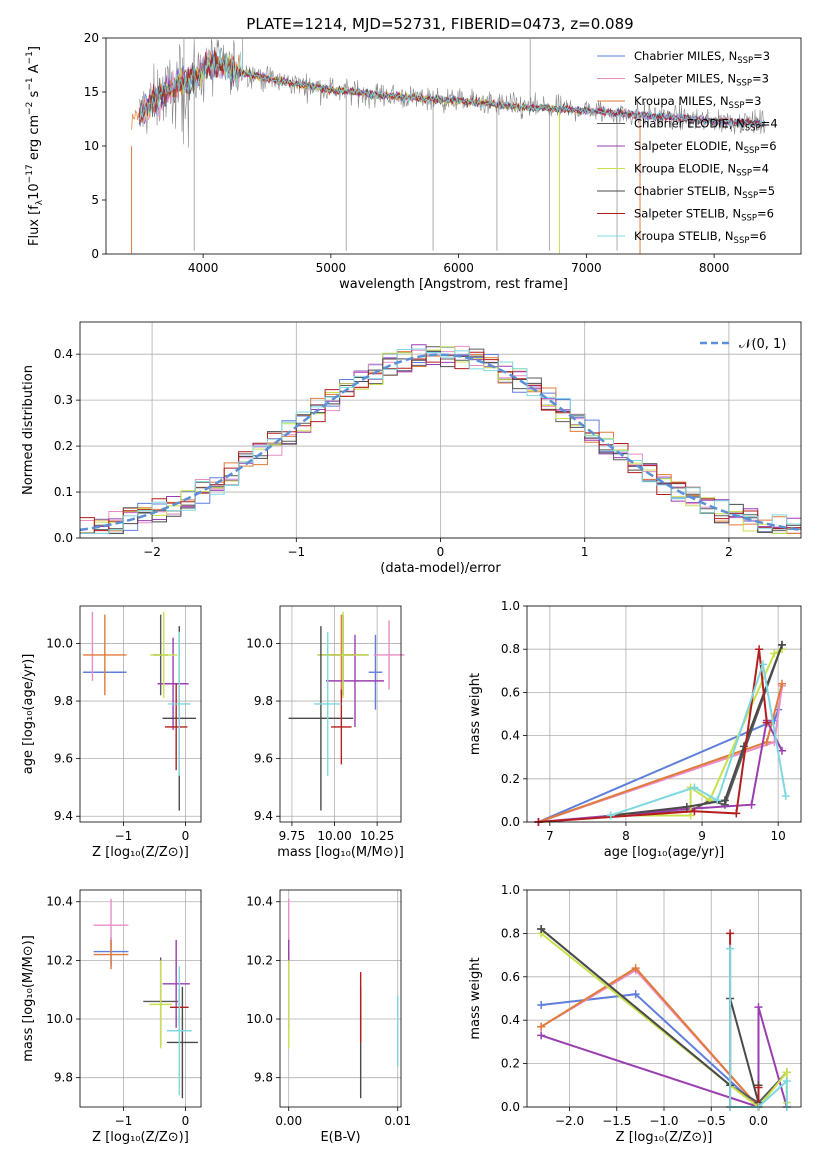 The width and height of the screenshot is (819, 1174). I want to click on weight-series, so click(650, 1037).